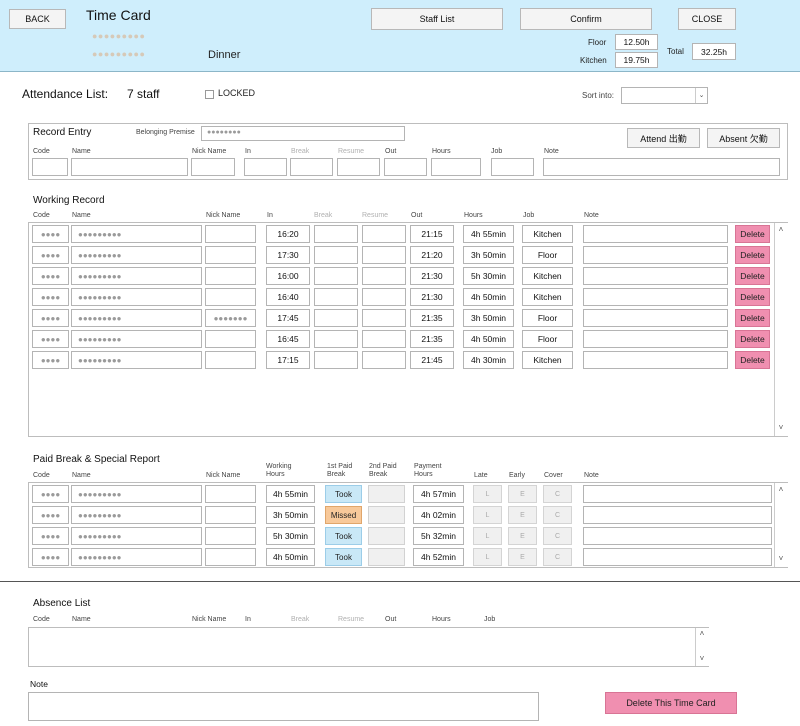  What do you see at coordinates (432, 234) in the screenshot?
I see `record-out: 21:15` at bounding box center [432, 234].